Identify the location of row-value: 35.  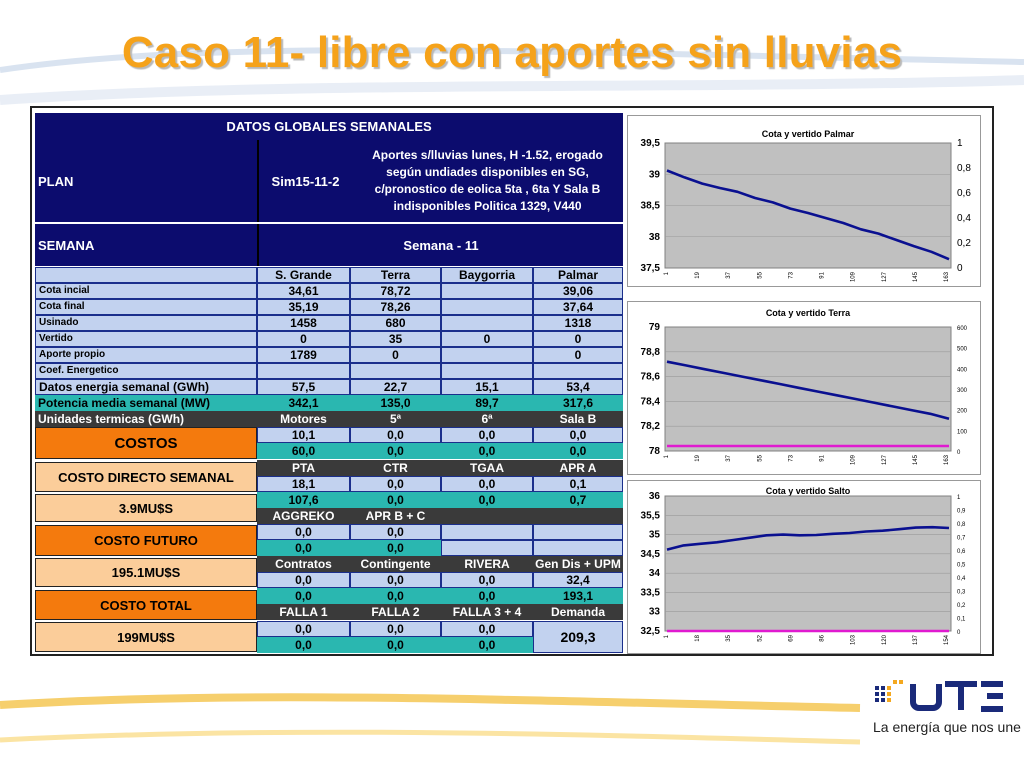
(395, 339).